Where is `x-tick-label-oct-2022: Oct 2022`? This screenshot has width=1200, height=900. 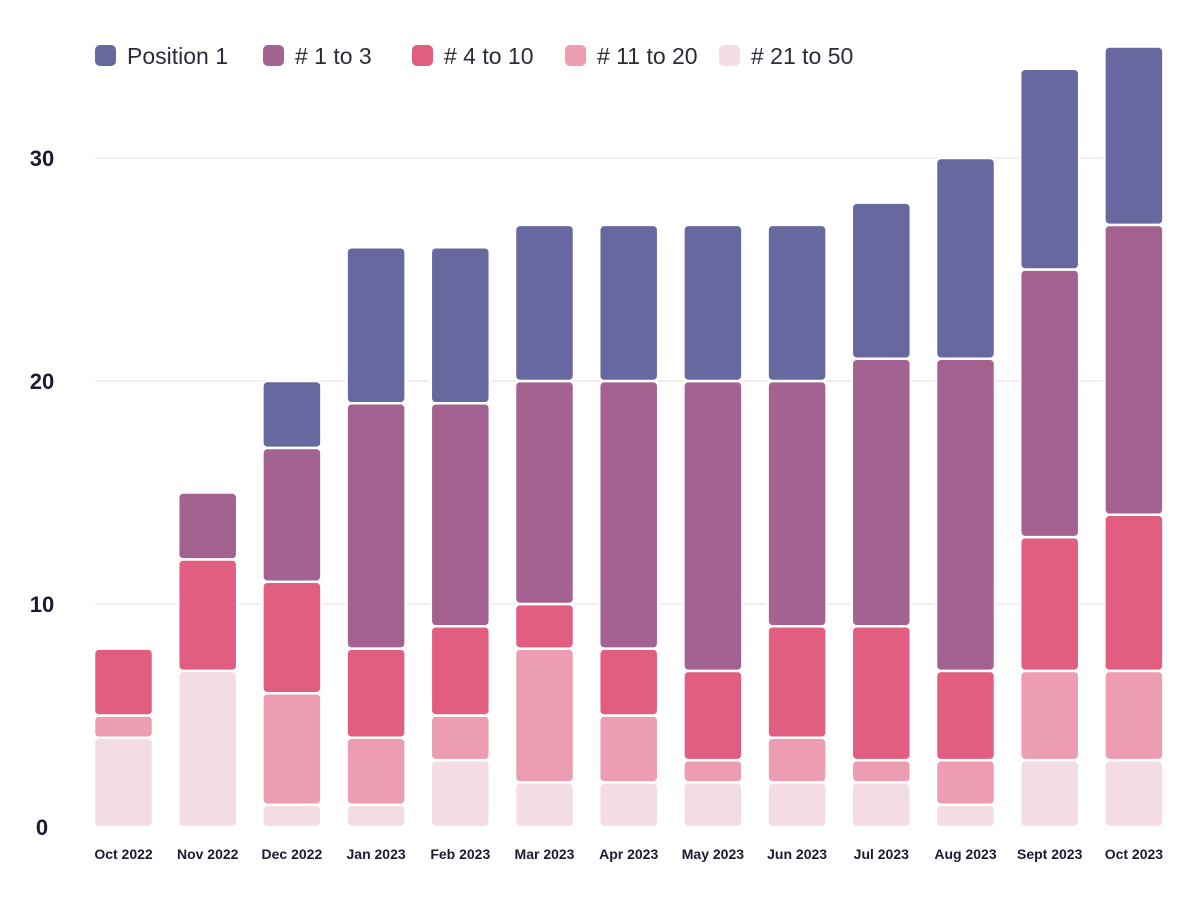
x-tick-label-oct-2022: Oct 2022 is located at coordinates (123, 854).